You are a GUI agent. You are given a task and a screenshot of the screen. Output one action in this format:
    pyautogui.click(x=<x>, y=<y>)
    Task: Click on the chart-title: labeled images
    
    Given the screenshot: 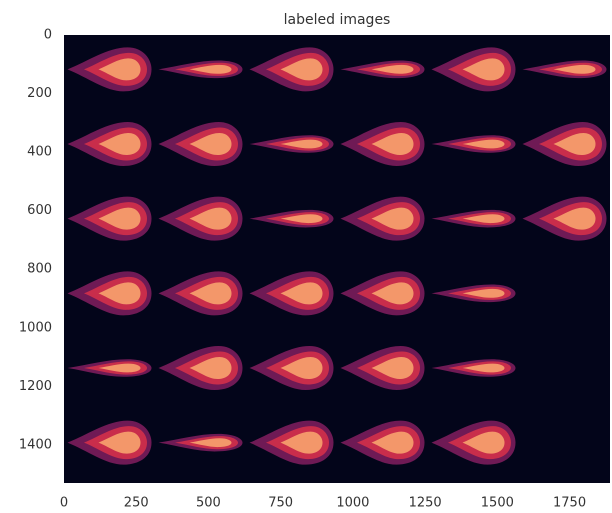 What is the action you would take?
    pyautogui.click(x=337, y=20)
    